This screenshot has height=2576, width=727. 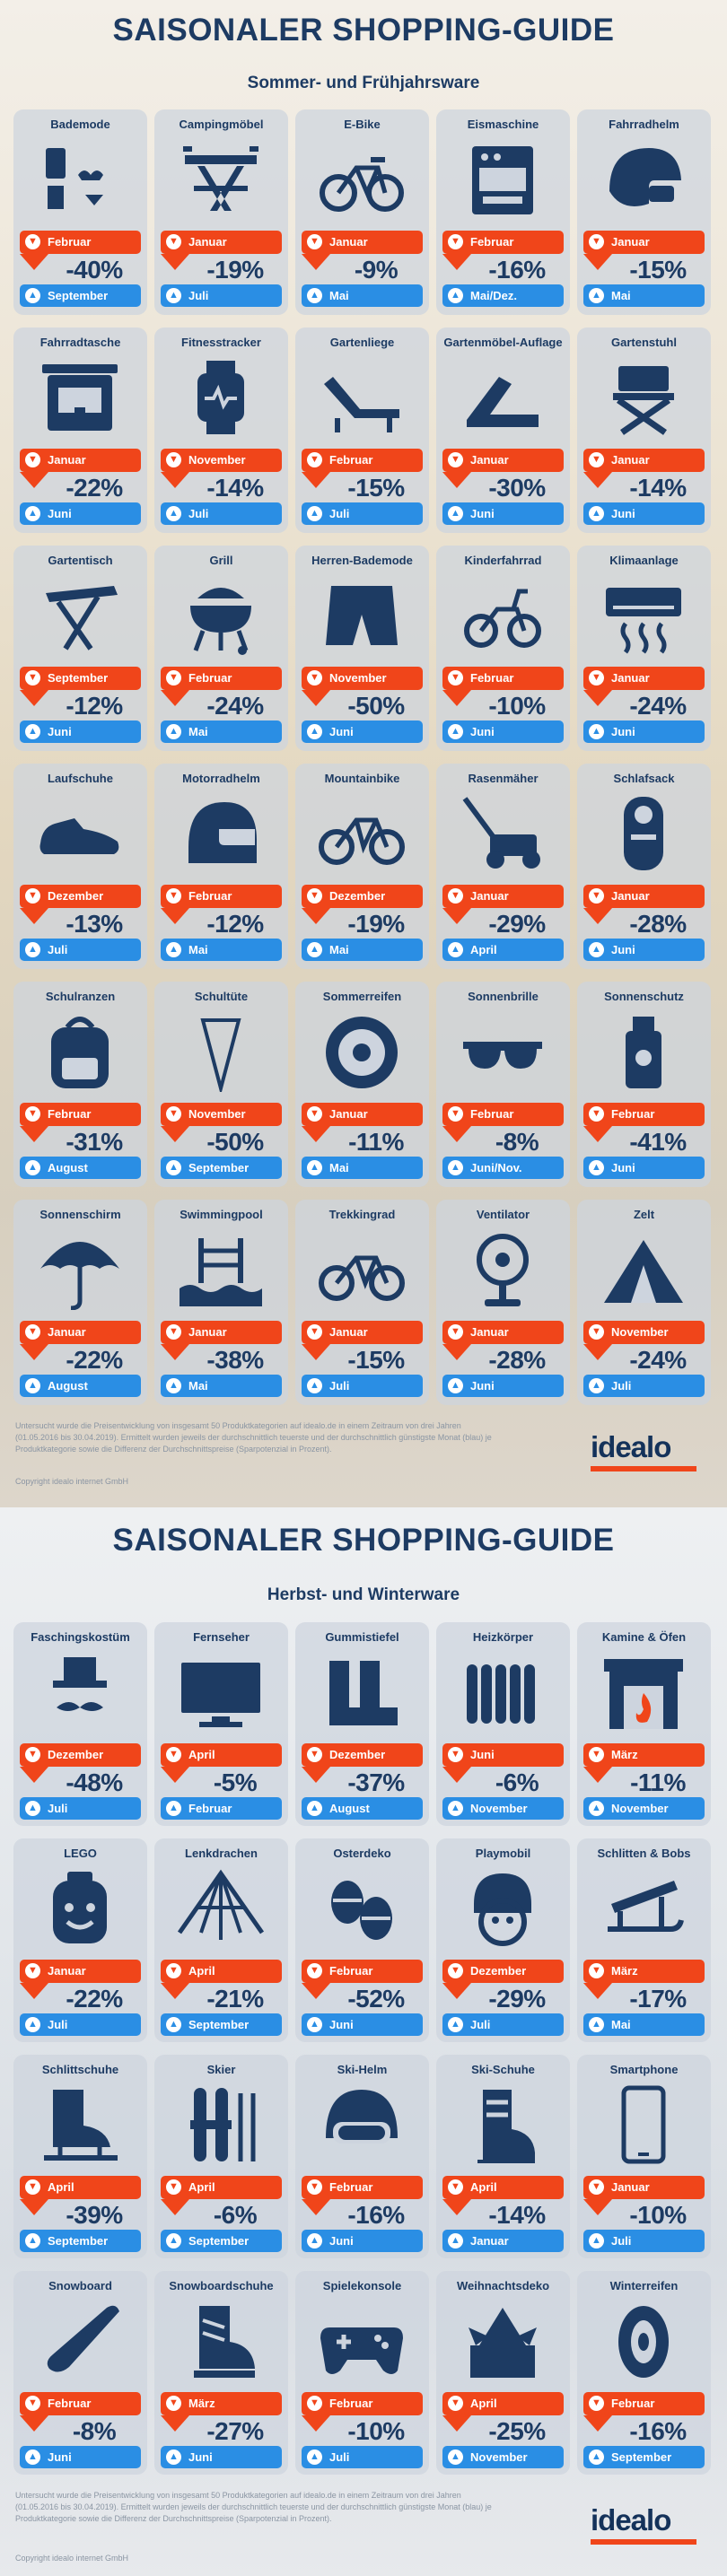 What do you see at coordinates (362, 1084) in the screenshot?
I see `product-card: Sommerreifen ▼ Januar -11% ▲ Mai` at bounding box center [362, 1084].